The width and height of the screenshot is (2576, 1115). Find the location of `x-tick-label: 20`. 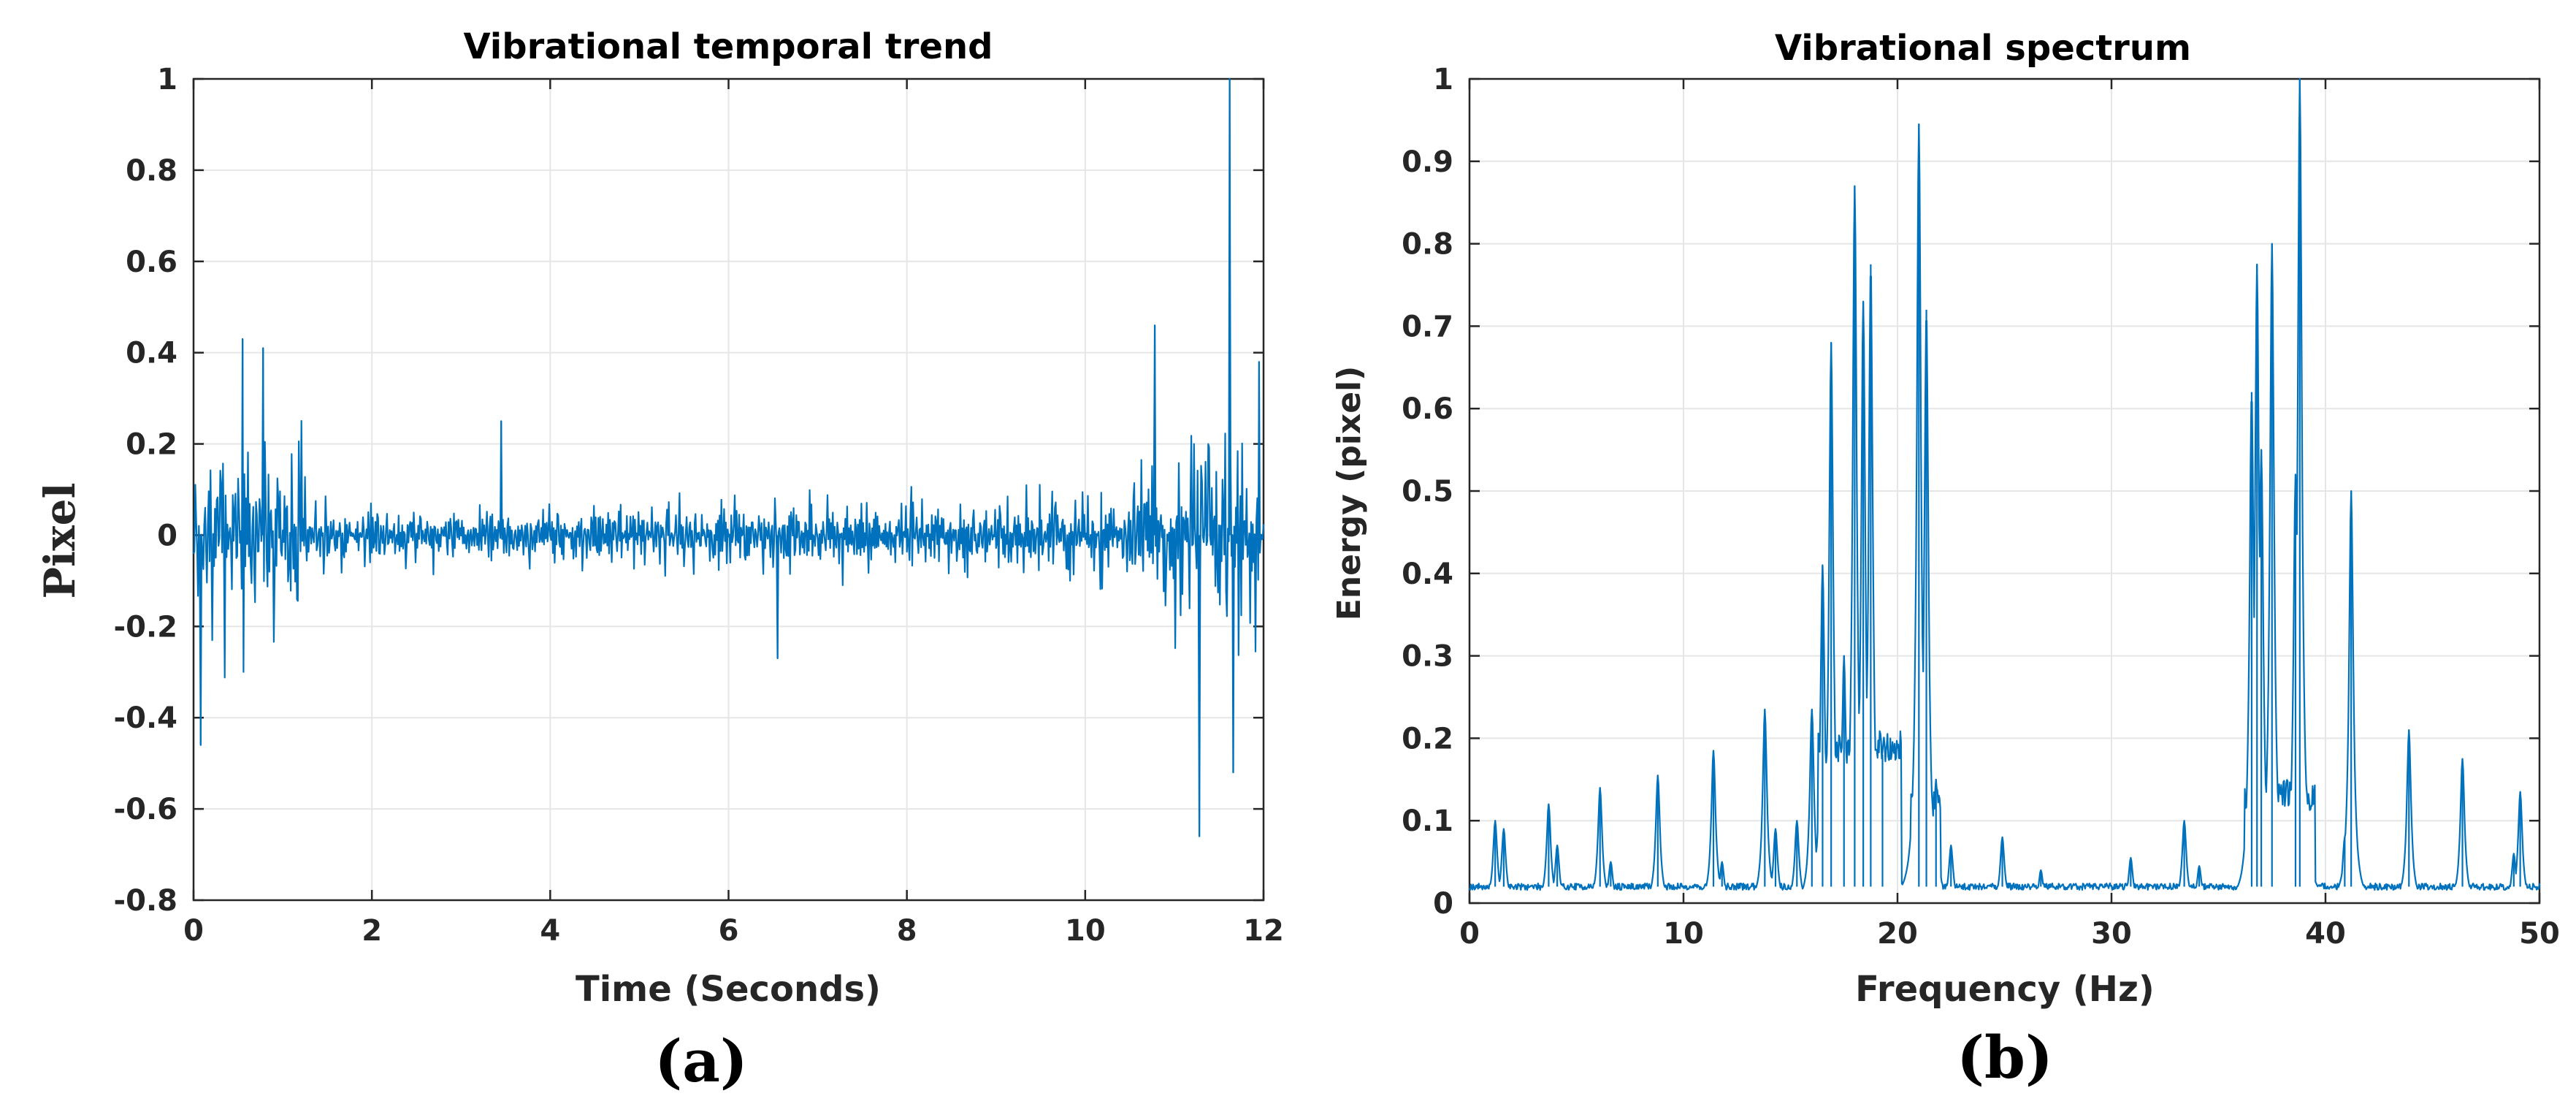

x-tick-label: 20 is located at coordinates (1897, 934).